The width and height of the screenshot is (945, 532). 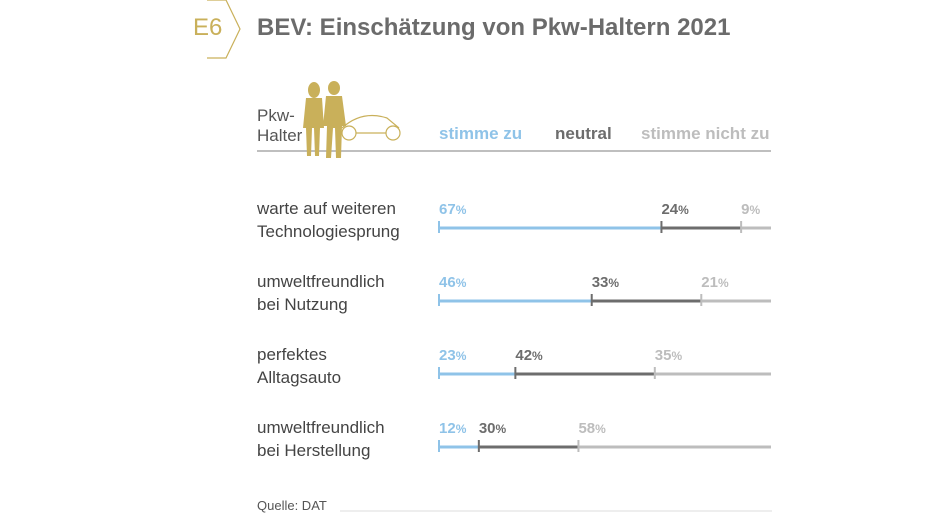 What do you see at coordinates (715, 282) in the screenshot?
I see `data-label-disagree: 21%` at bounding box center [715, 282].